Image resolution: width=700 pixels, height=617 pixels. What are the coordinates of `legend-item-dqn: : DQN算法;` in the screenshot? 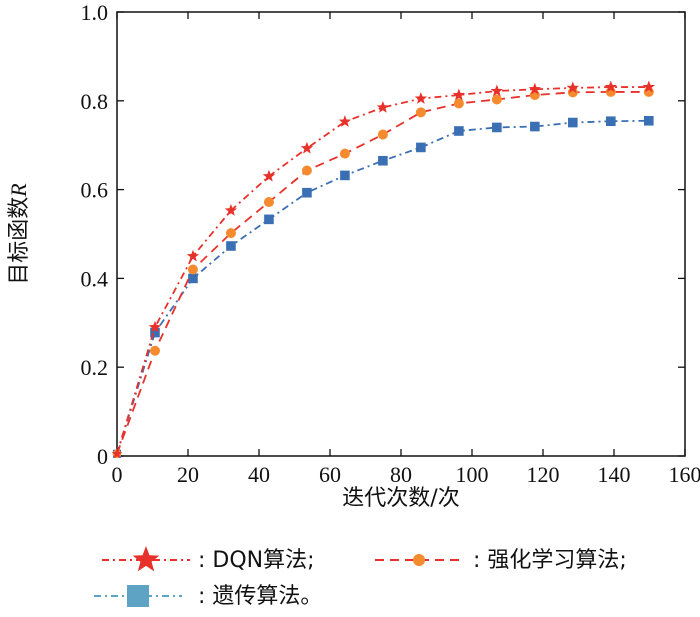 It's located at (208, 559).